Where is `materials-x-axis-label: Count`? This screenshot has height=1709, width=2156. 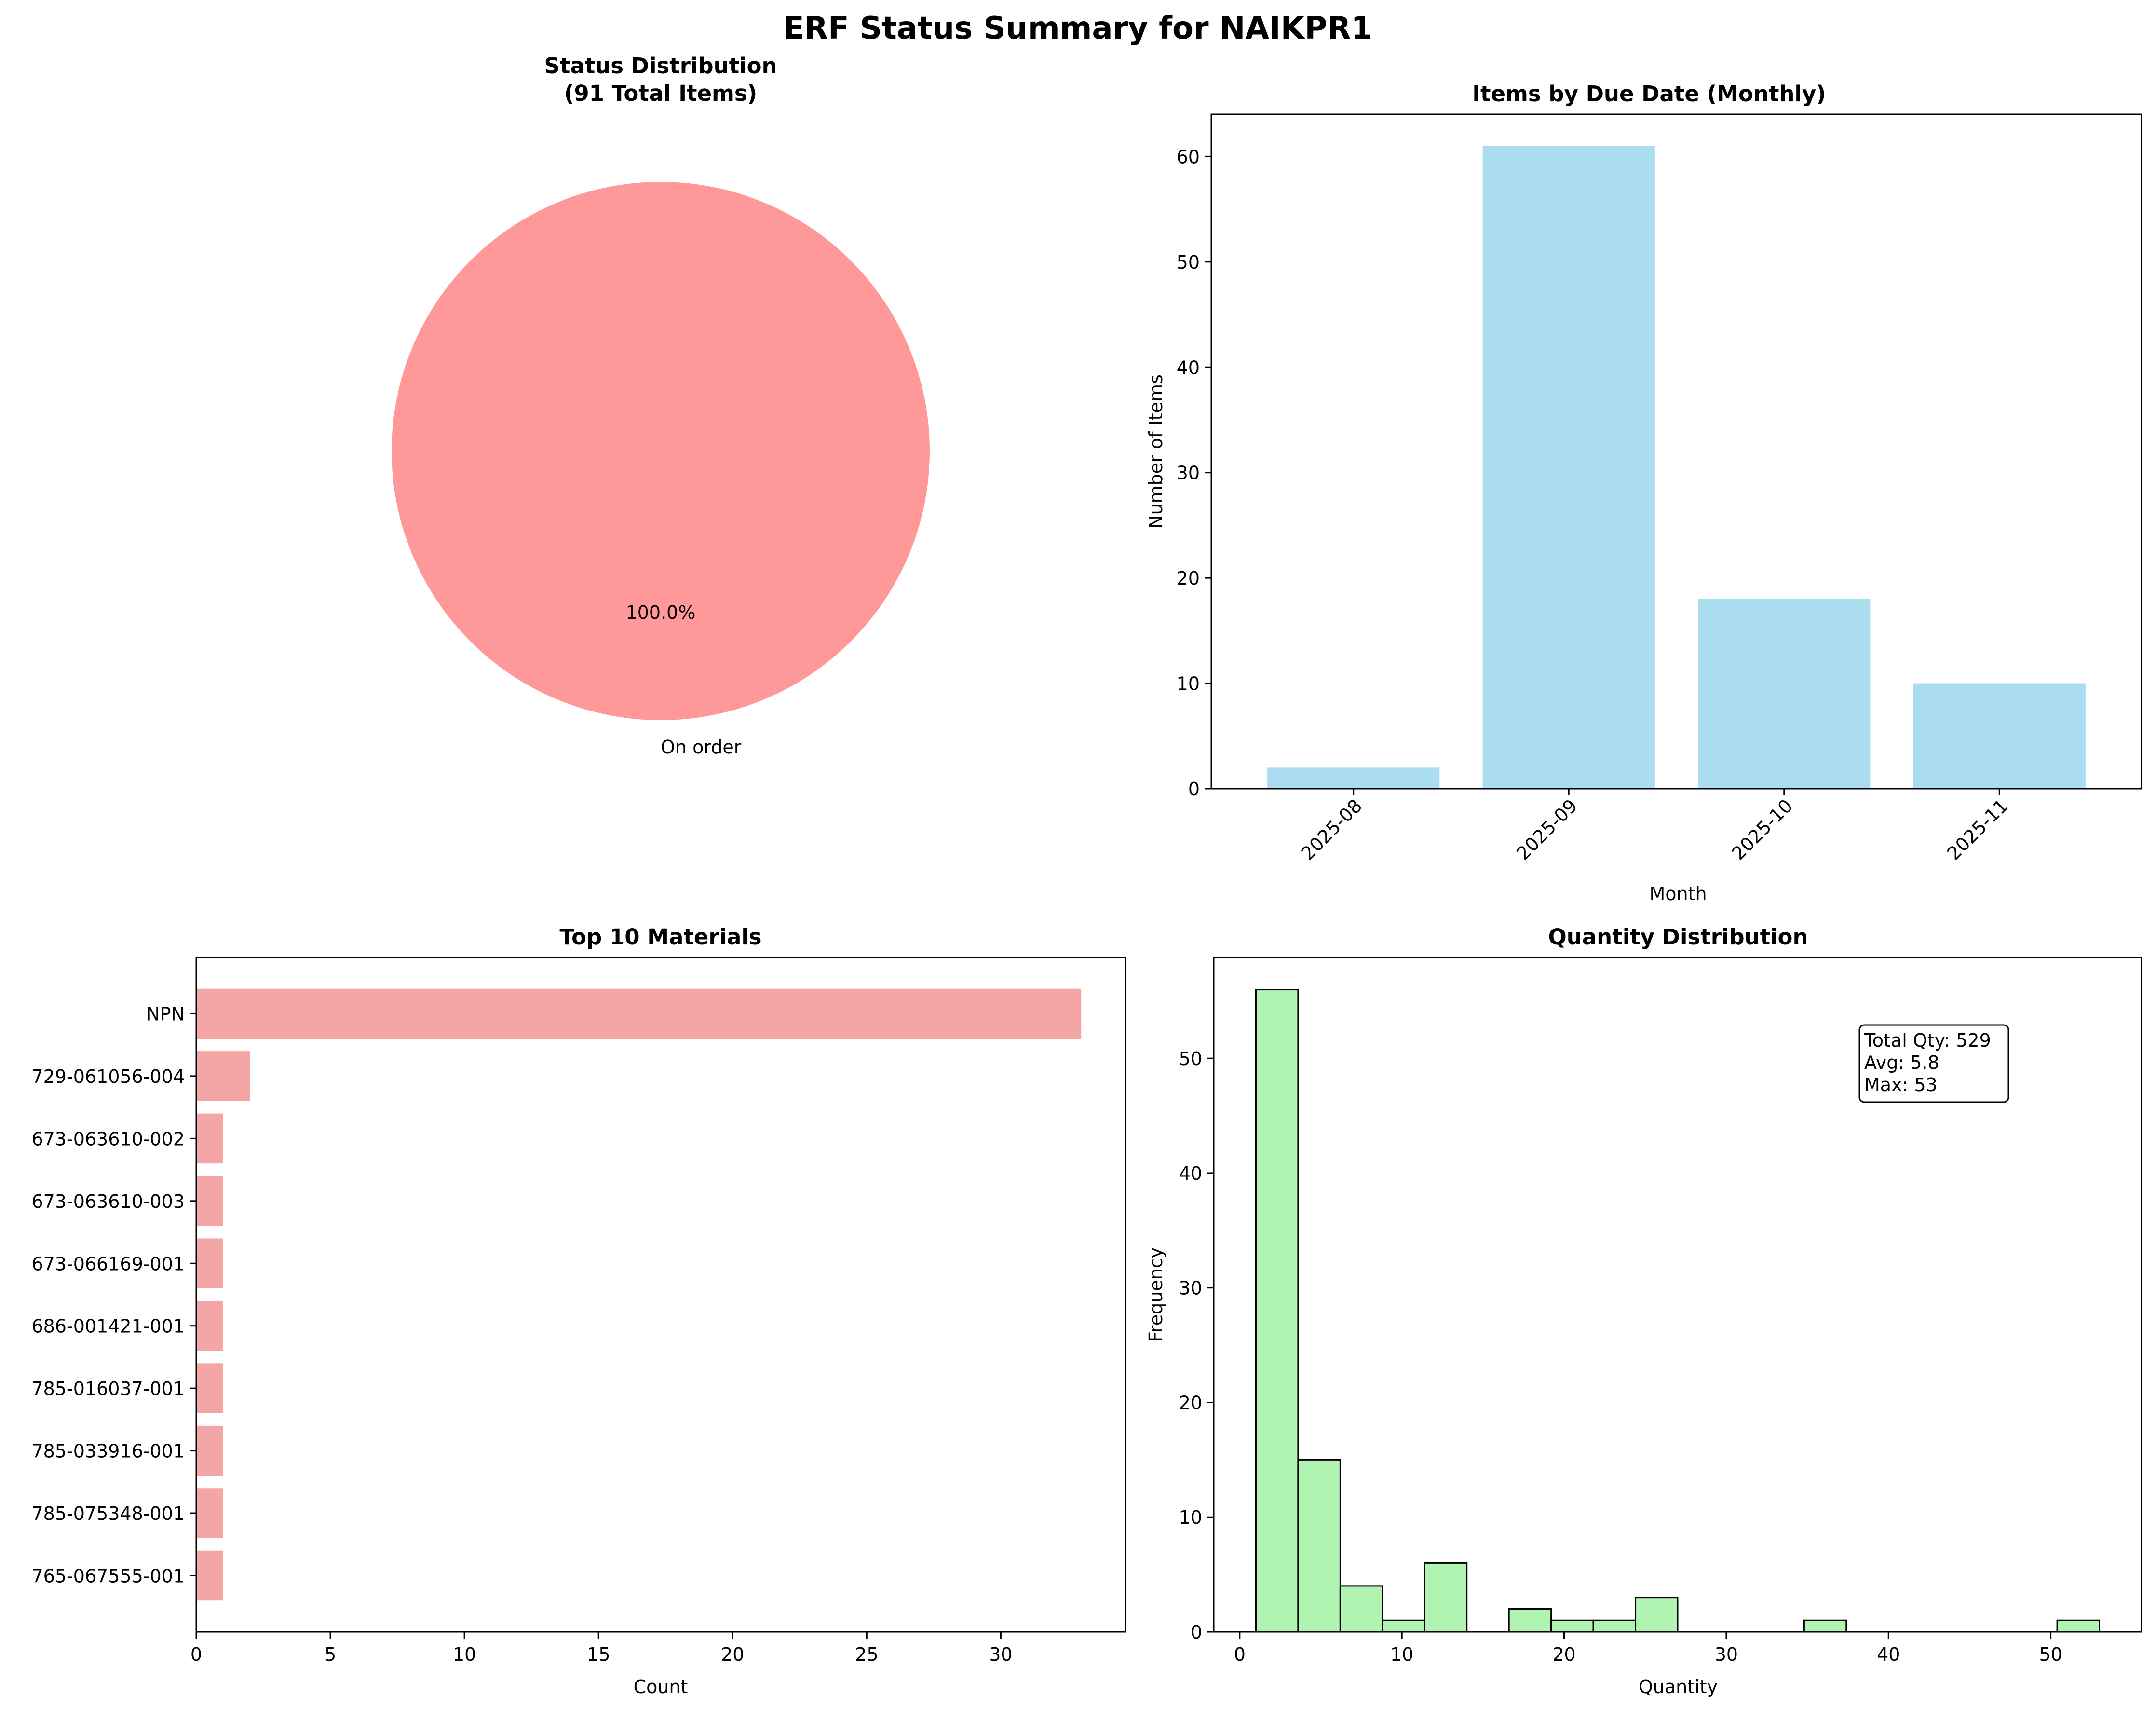
materials-x-axis-label: Count is located at coordinates (661, 1686).